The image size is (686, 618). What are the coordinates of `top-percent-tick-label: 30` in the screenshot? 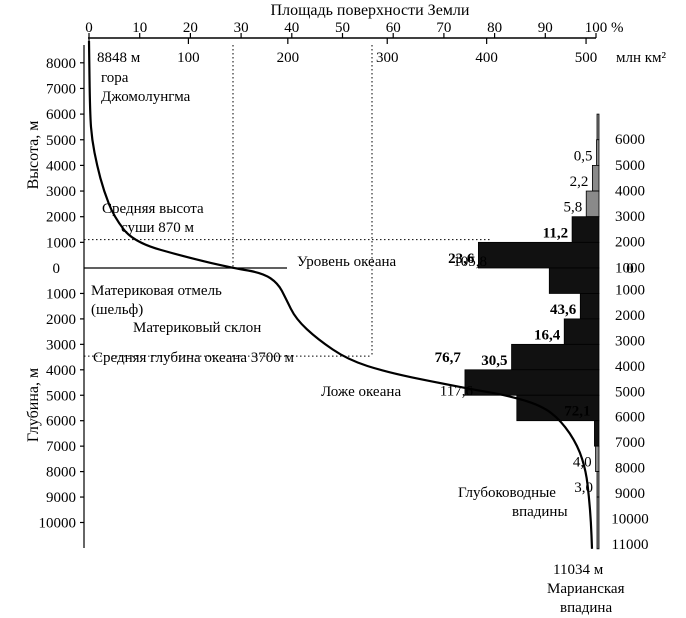 It's located at (241, 28).